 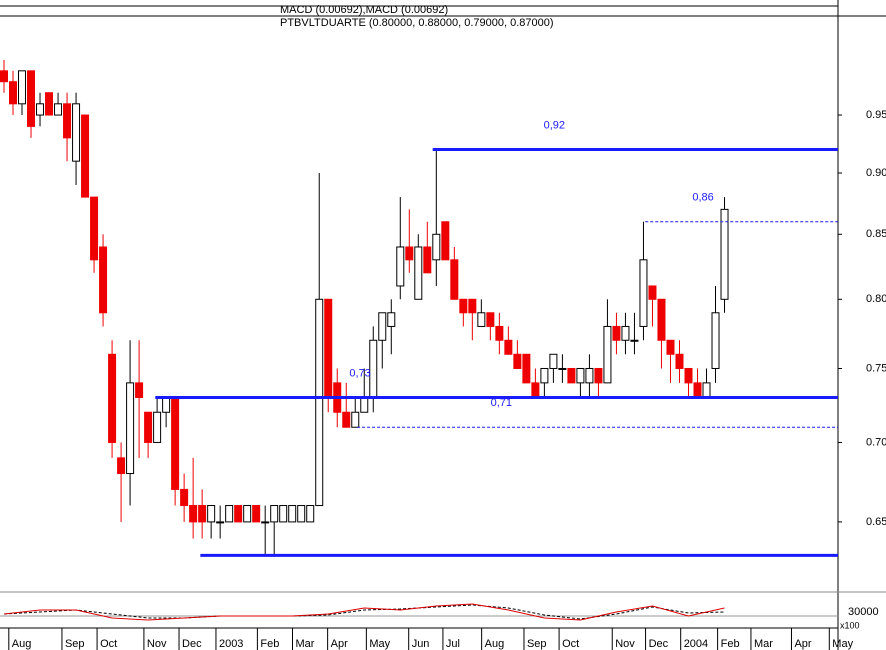 What do you see at coordinates (554, 125) in the screenshot?
I see `level-label: 0,92` at bounding box center [554, 125].